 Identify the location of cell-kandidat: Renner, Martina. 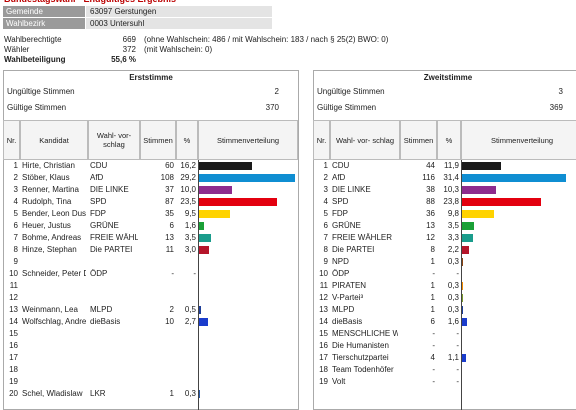
(50, 189).